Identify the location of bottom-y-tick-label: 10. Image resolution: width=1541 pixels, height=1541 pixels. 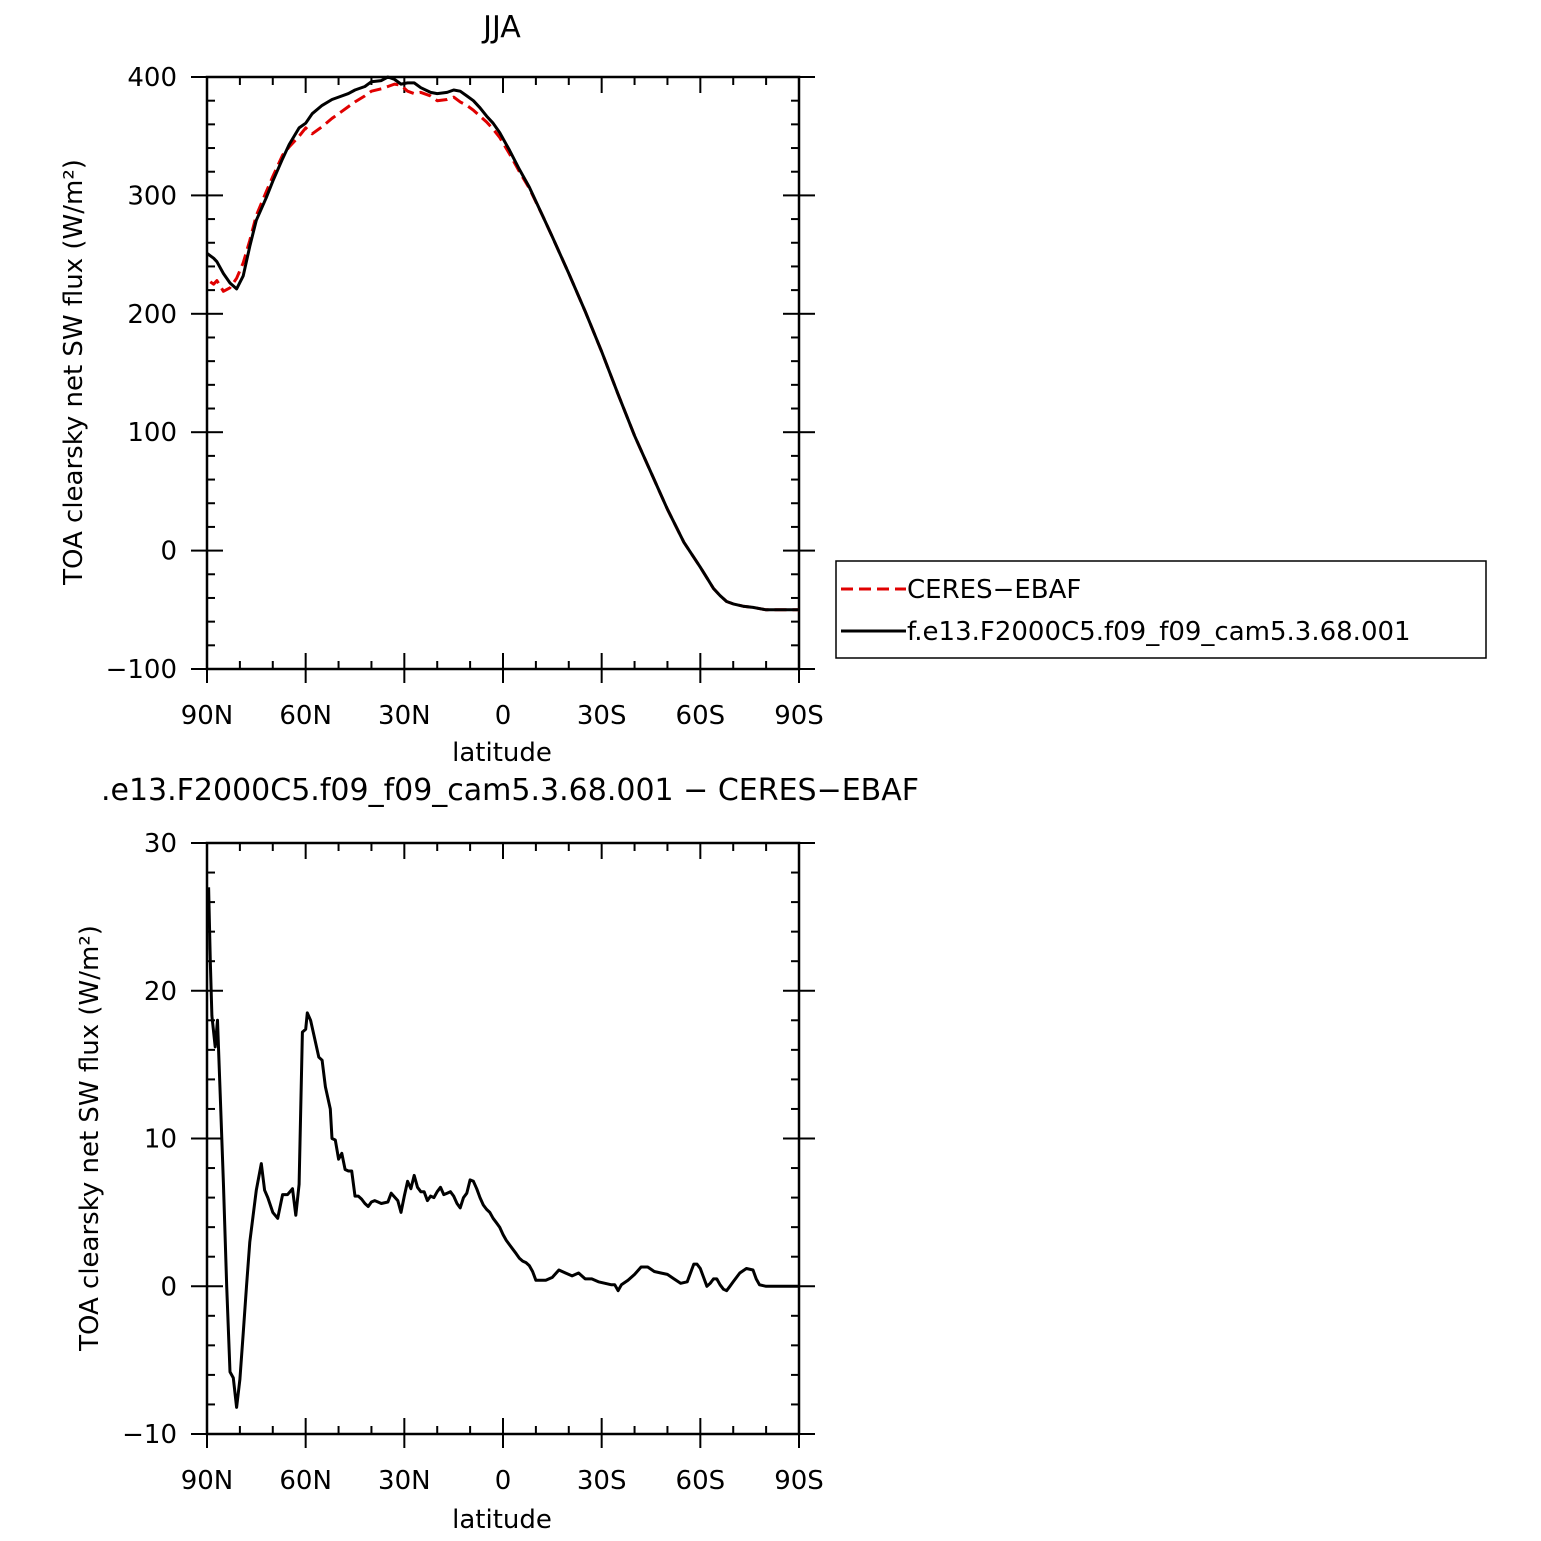
(160, 1140).